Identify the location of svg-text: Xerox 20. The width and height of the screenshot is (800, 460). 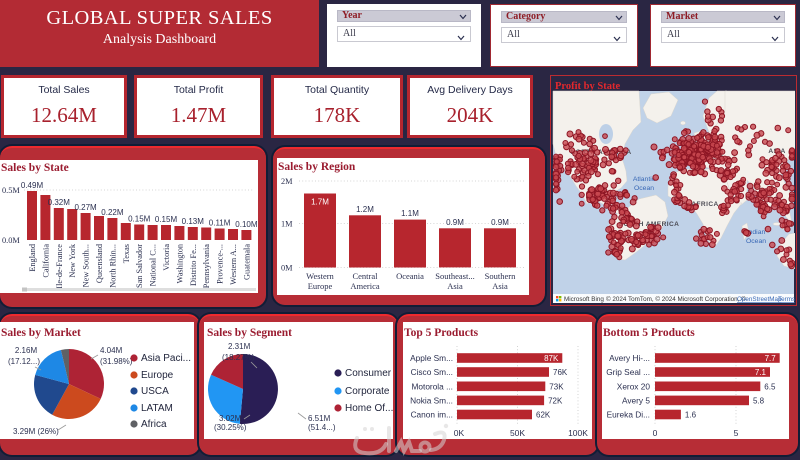
(634, 386).